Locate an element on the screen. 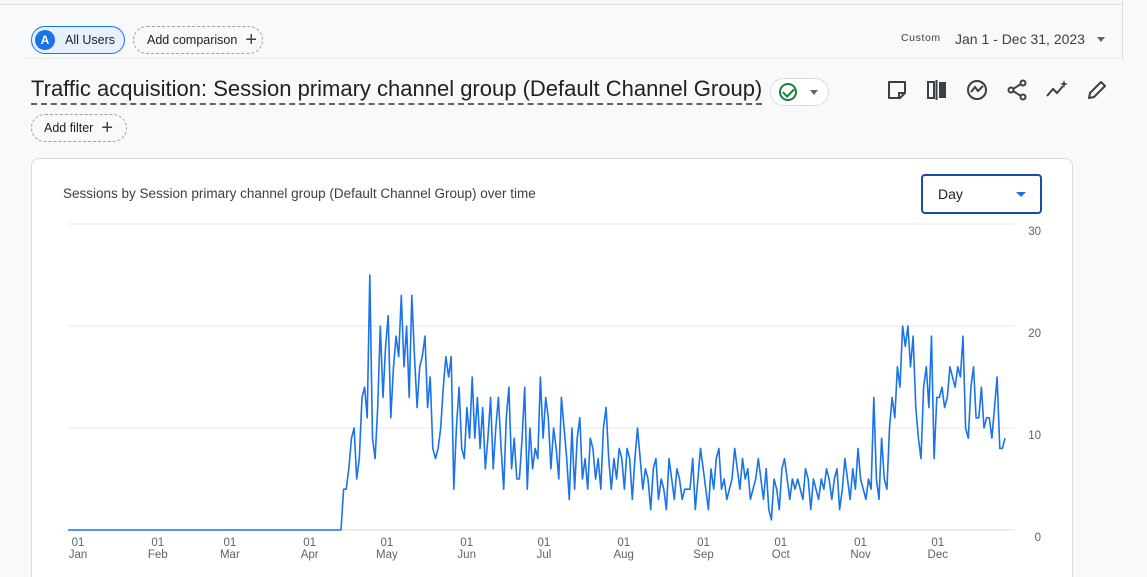  top-divider is located at coordinates (561, 4).